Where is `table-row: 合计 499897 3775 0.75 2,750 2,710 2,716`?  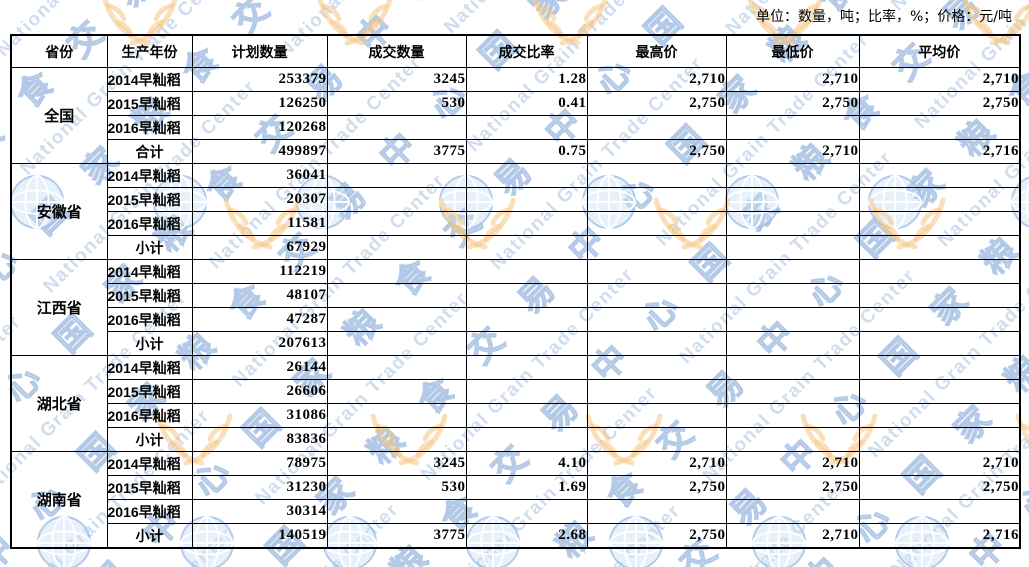
table-row: 合计 499897 3775 0.75 2,750 2,710 2,716 is located at coordinates (516, 151).